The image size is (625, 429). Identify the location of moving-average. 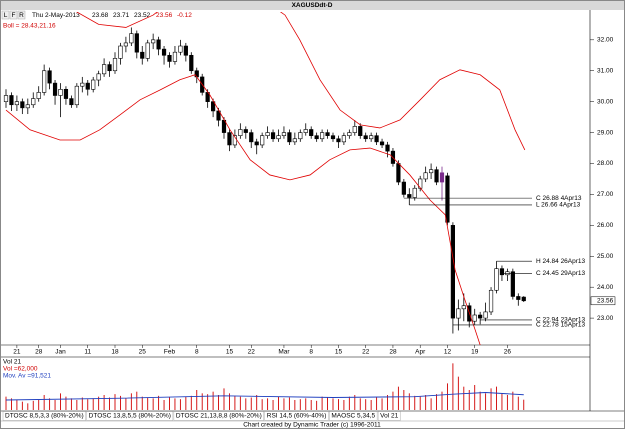
(264, 396).